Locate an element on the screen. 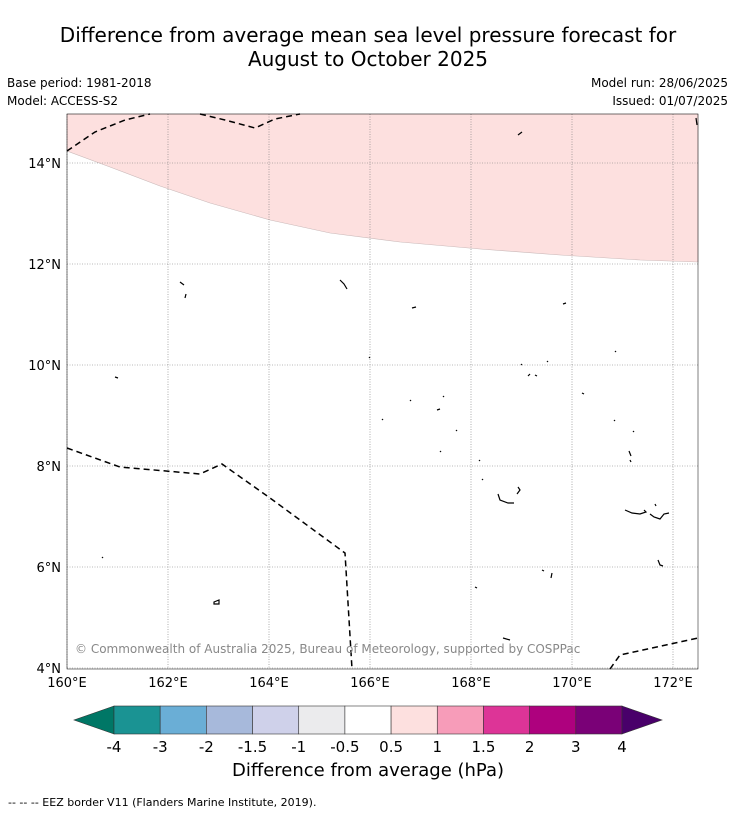 This screenshot has height=816, width=736. lat-label-10: 10°N is located at coordinates (44, 366).